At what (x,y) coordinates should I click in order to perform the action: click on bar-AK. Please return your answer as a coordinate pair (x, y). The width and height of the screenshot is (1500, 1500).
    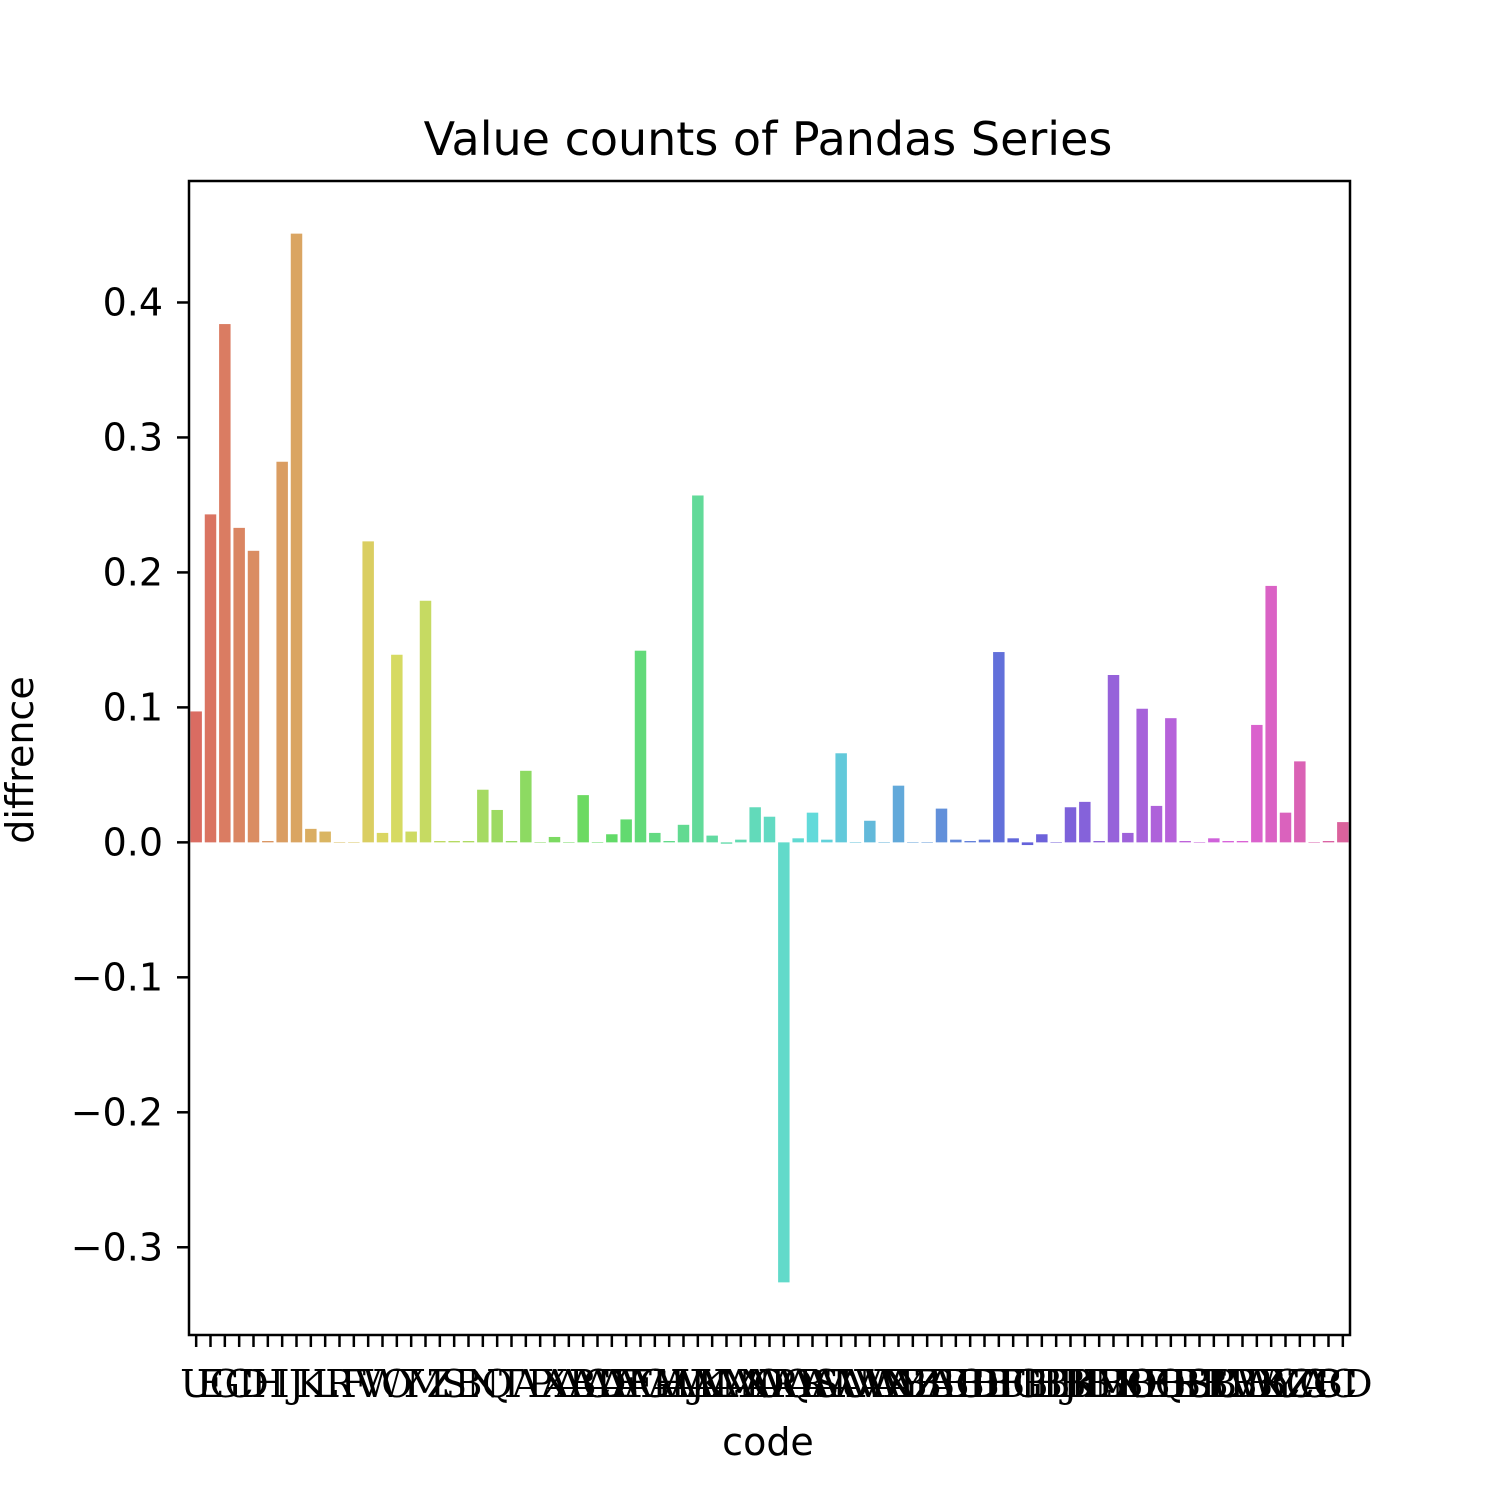
    Looking at the image, I should click on (698, 669).